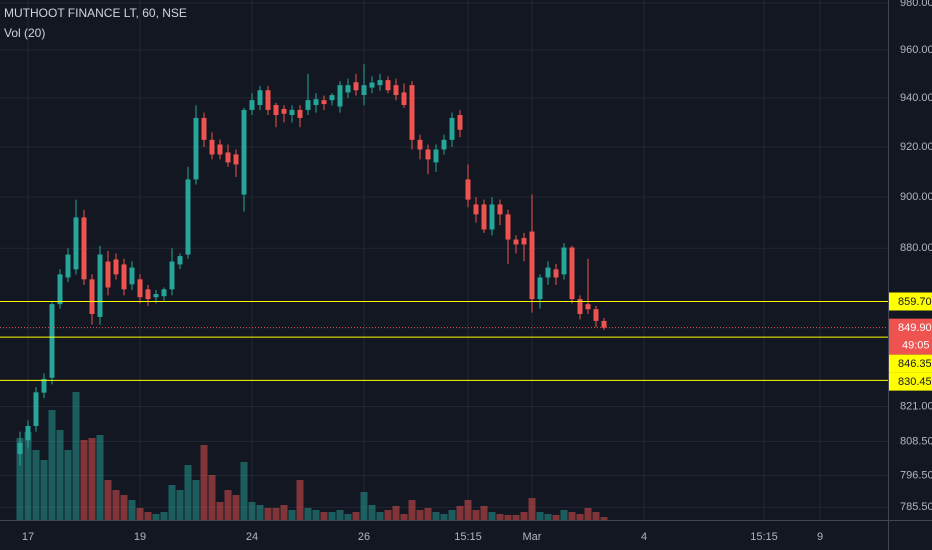  I want to click on volume-legend: Vol (20), so click(24, 33).